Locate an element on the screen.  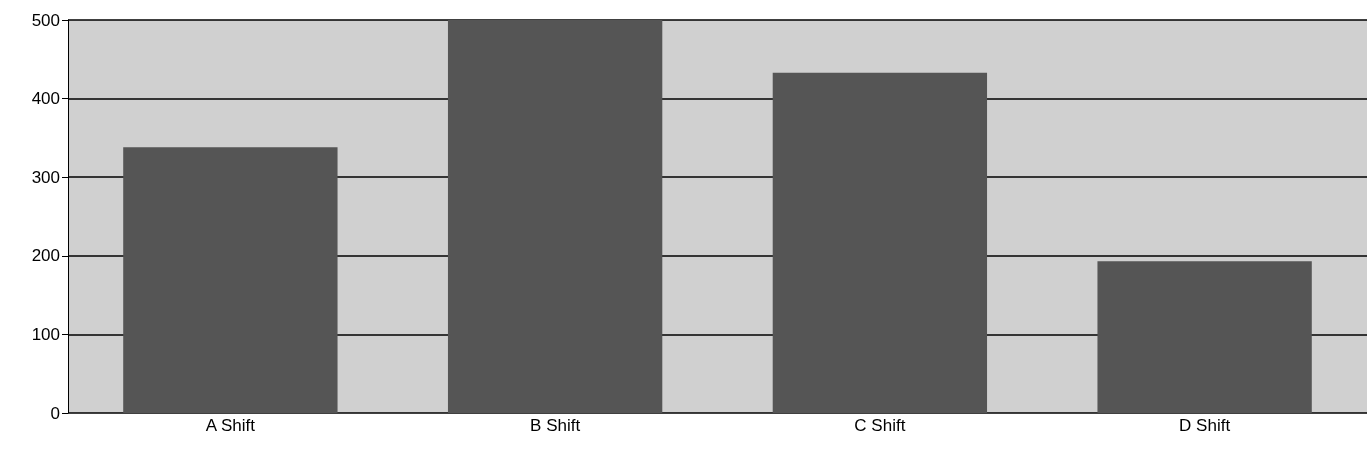
x-tick-label: B Shift is located at coordinates (555, 425).